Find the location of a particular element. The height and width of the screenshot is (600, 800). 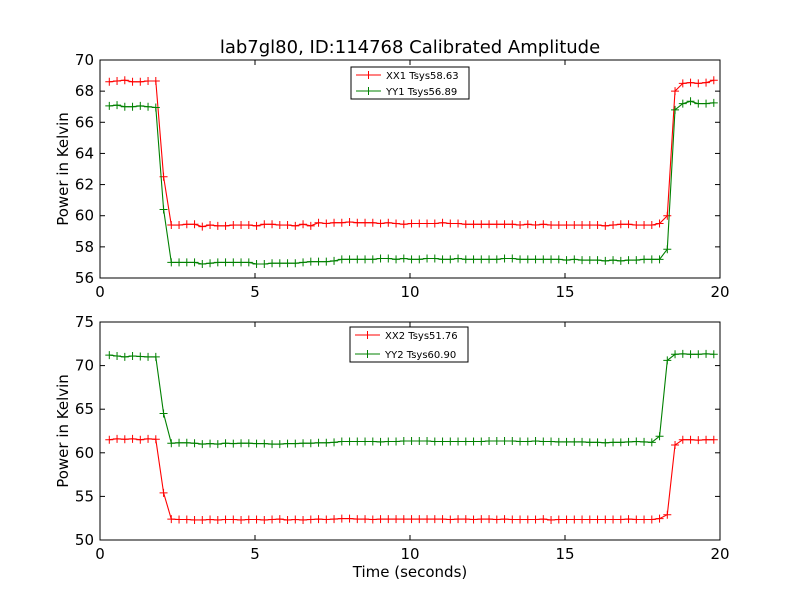

x-tick-label: 0 is located at coordinates (100, 292).